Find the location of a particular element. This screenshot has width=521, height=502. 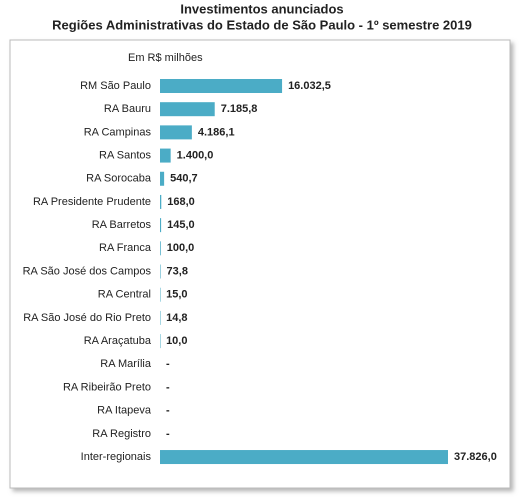

category-label: RA Bauru is located at coordinates (127, 109).